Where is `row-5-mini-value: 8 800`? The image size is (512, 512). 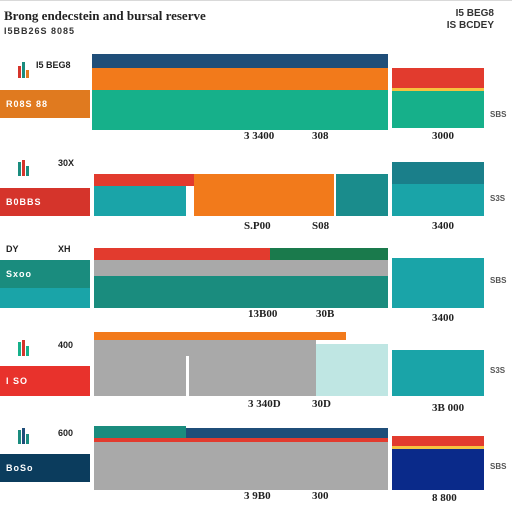 row-5-mini-value: 8 800 is located at coordinates (444, 498).